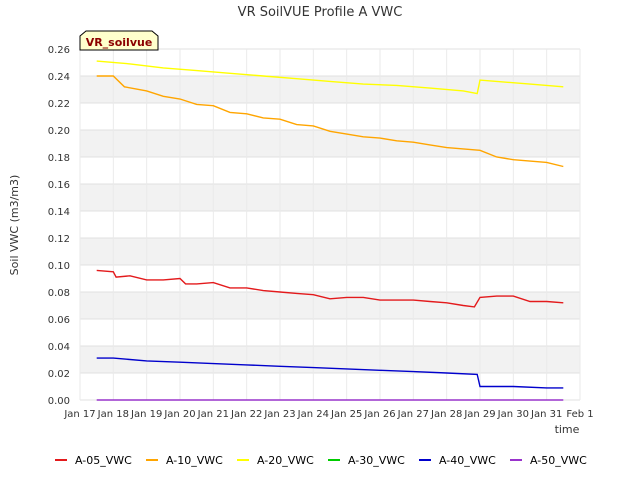 This screenshot has height=480, width=640. I want to click on x-tick-label: Jan 18, so click(113, 414).